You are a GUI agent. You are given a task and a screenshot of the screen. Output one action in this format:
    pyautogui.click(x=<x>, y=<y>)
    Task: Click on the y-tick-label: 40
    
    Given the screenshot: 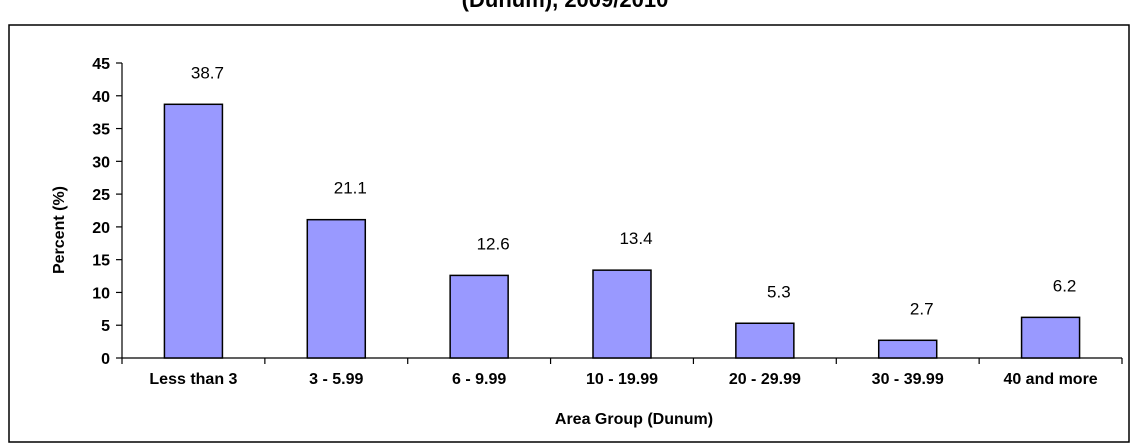 What is the action you would take?
    pyautogui.click(x=101, y=97)
    